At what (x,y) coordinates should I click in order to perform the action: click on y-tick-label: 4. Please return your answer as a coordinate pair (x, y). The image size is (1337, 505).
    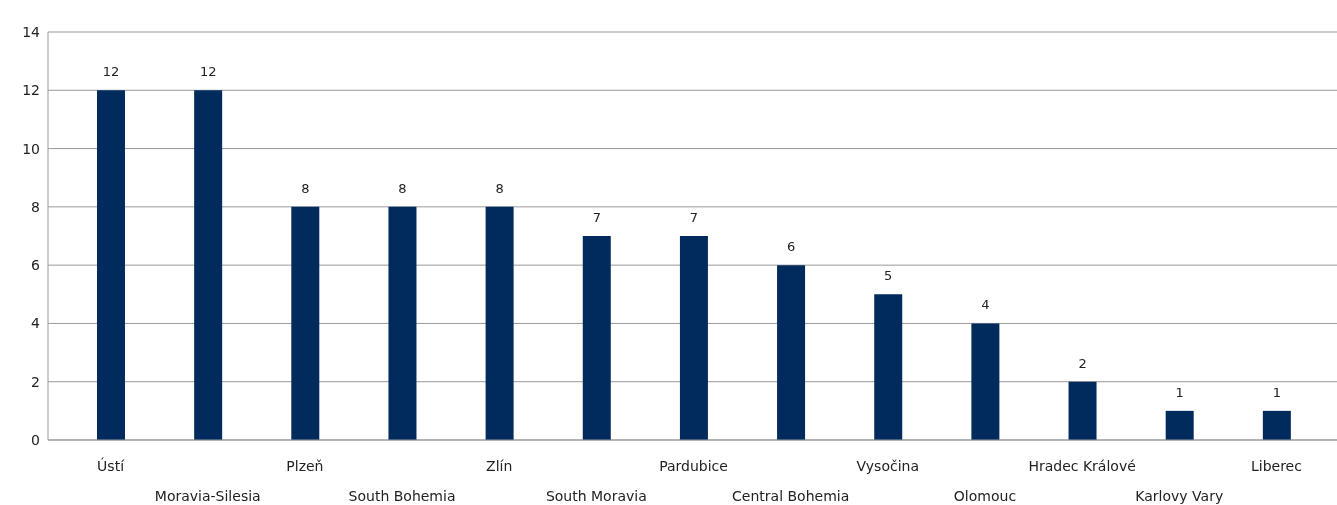
    Looking at the image, I should click on (36, 323).